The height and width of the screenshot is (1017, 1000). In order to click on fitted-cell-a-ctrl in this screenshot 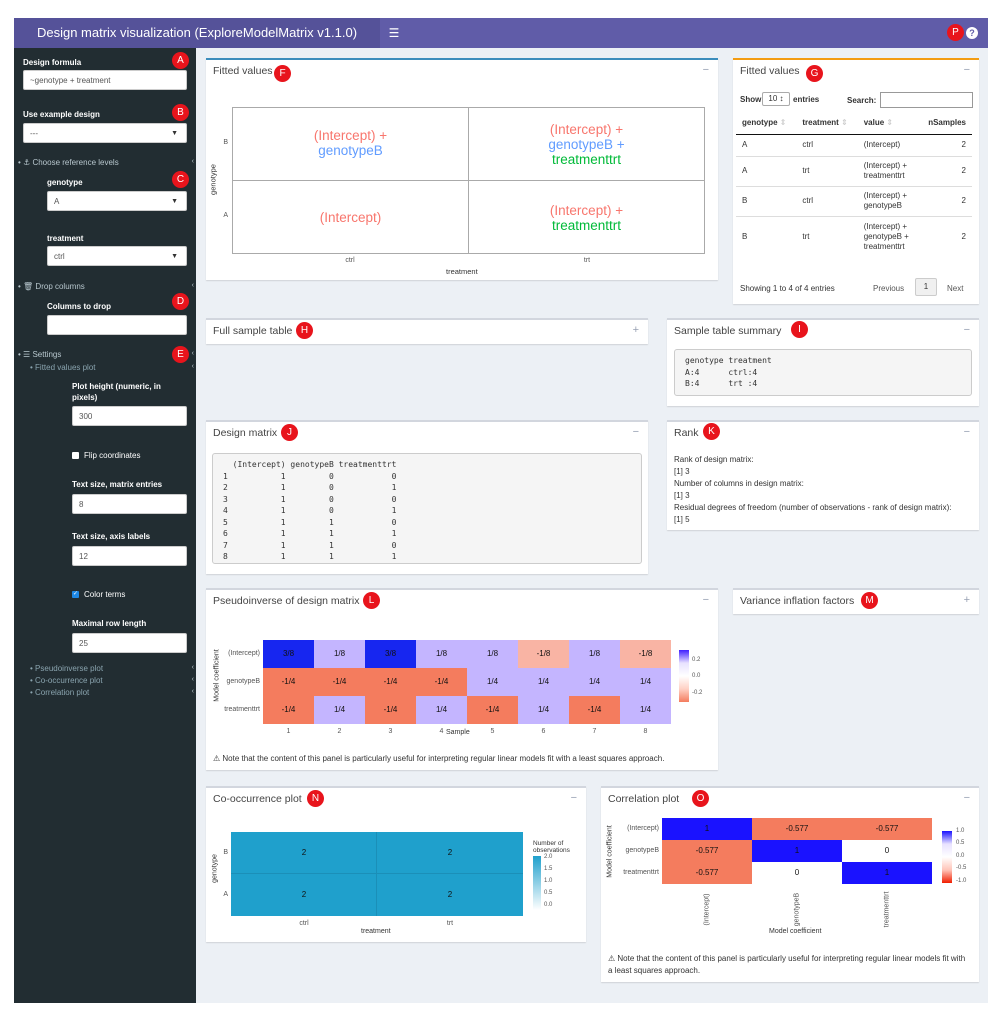, I will do `click(350, 217)`.